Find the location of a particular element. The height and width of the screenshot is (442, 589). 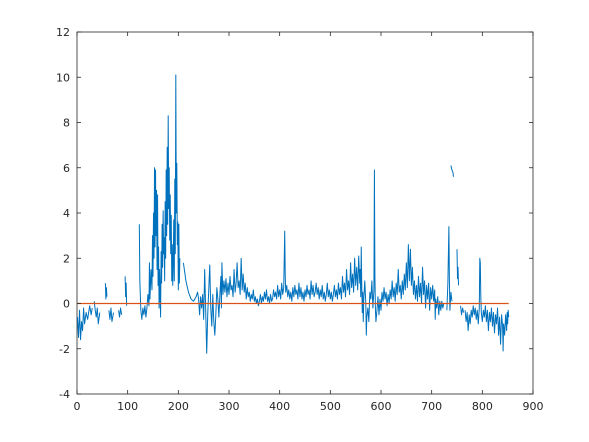

x-tick-label: 300 is located at coordinates (229, 406).